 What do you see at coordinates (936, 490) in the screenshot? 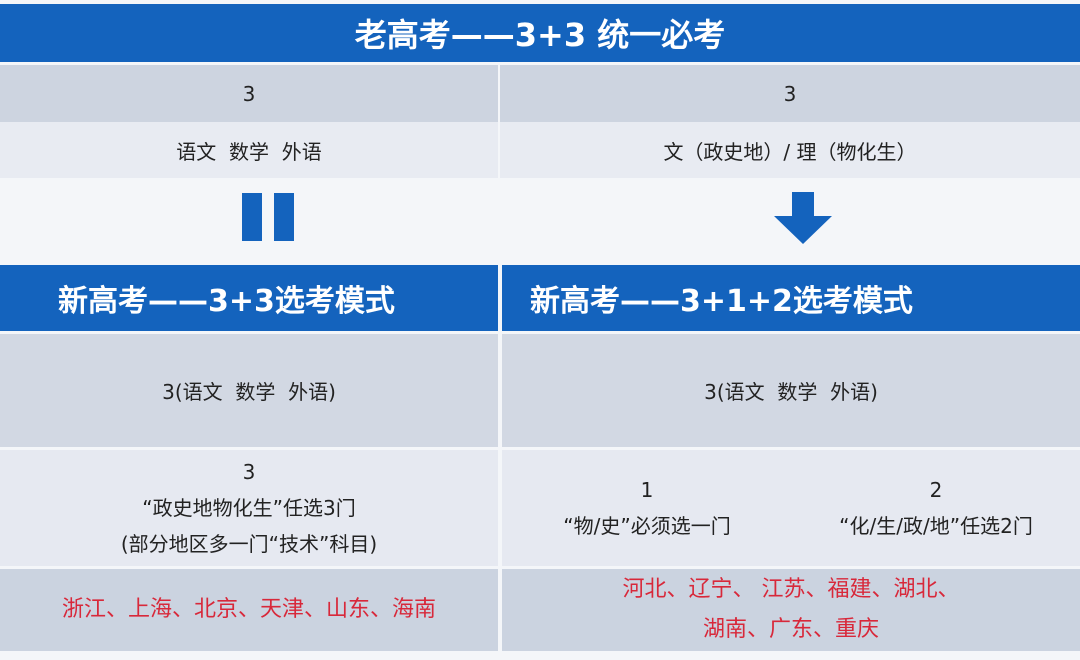
I see `second-count: 2` at bounding box center [936, 490].